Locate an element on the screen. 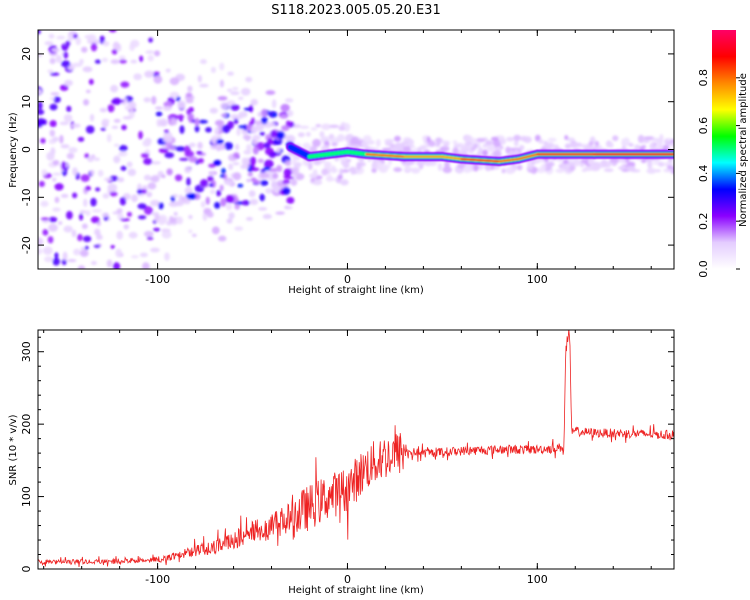 This screenshot has width=750, height=600. snr-x-tick-label: 100 is located at coordinates (537, 579).